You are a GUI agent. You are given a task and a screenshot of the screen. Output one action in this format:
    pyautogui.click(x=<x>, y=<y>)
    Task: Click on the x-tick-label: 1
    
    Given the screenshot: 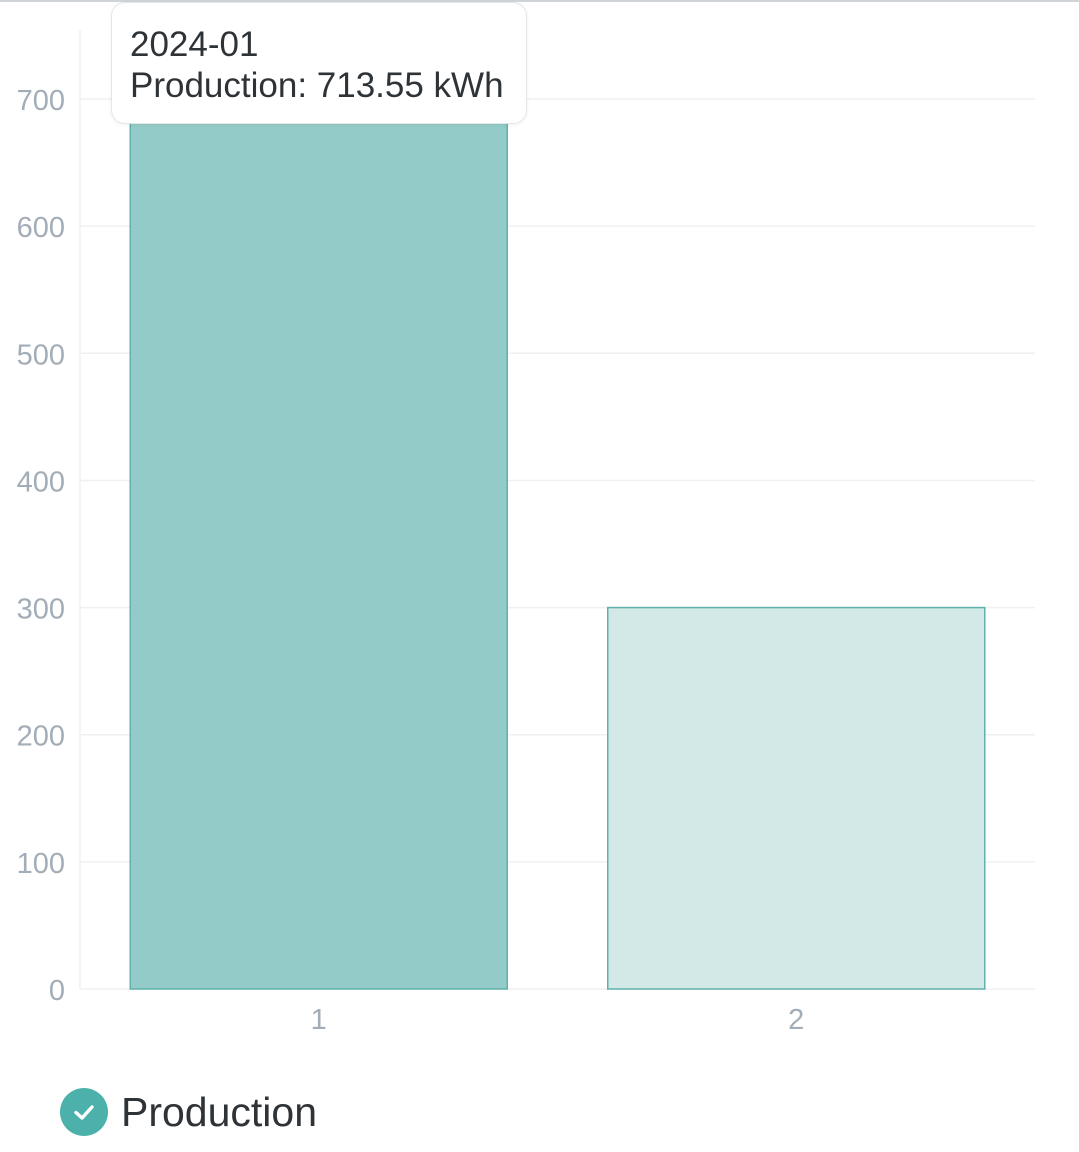 What is the action you would take?
    pyautogui.click(x=319, y=1020)
    